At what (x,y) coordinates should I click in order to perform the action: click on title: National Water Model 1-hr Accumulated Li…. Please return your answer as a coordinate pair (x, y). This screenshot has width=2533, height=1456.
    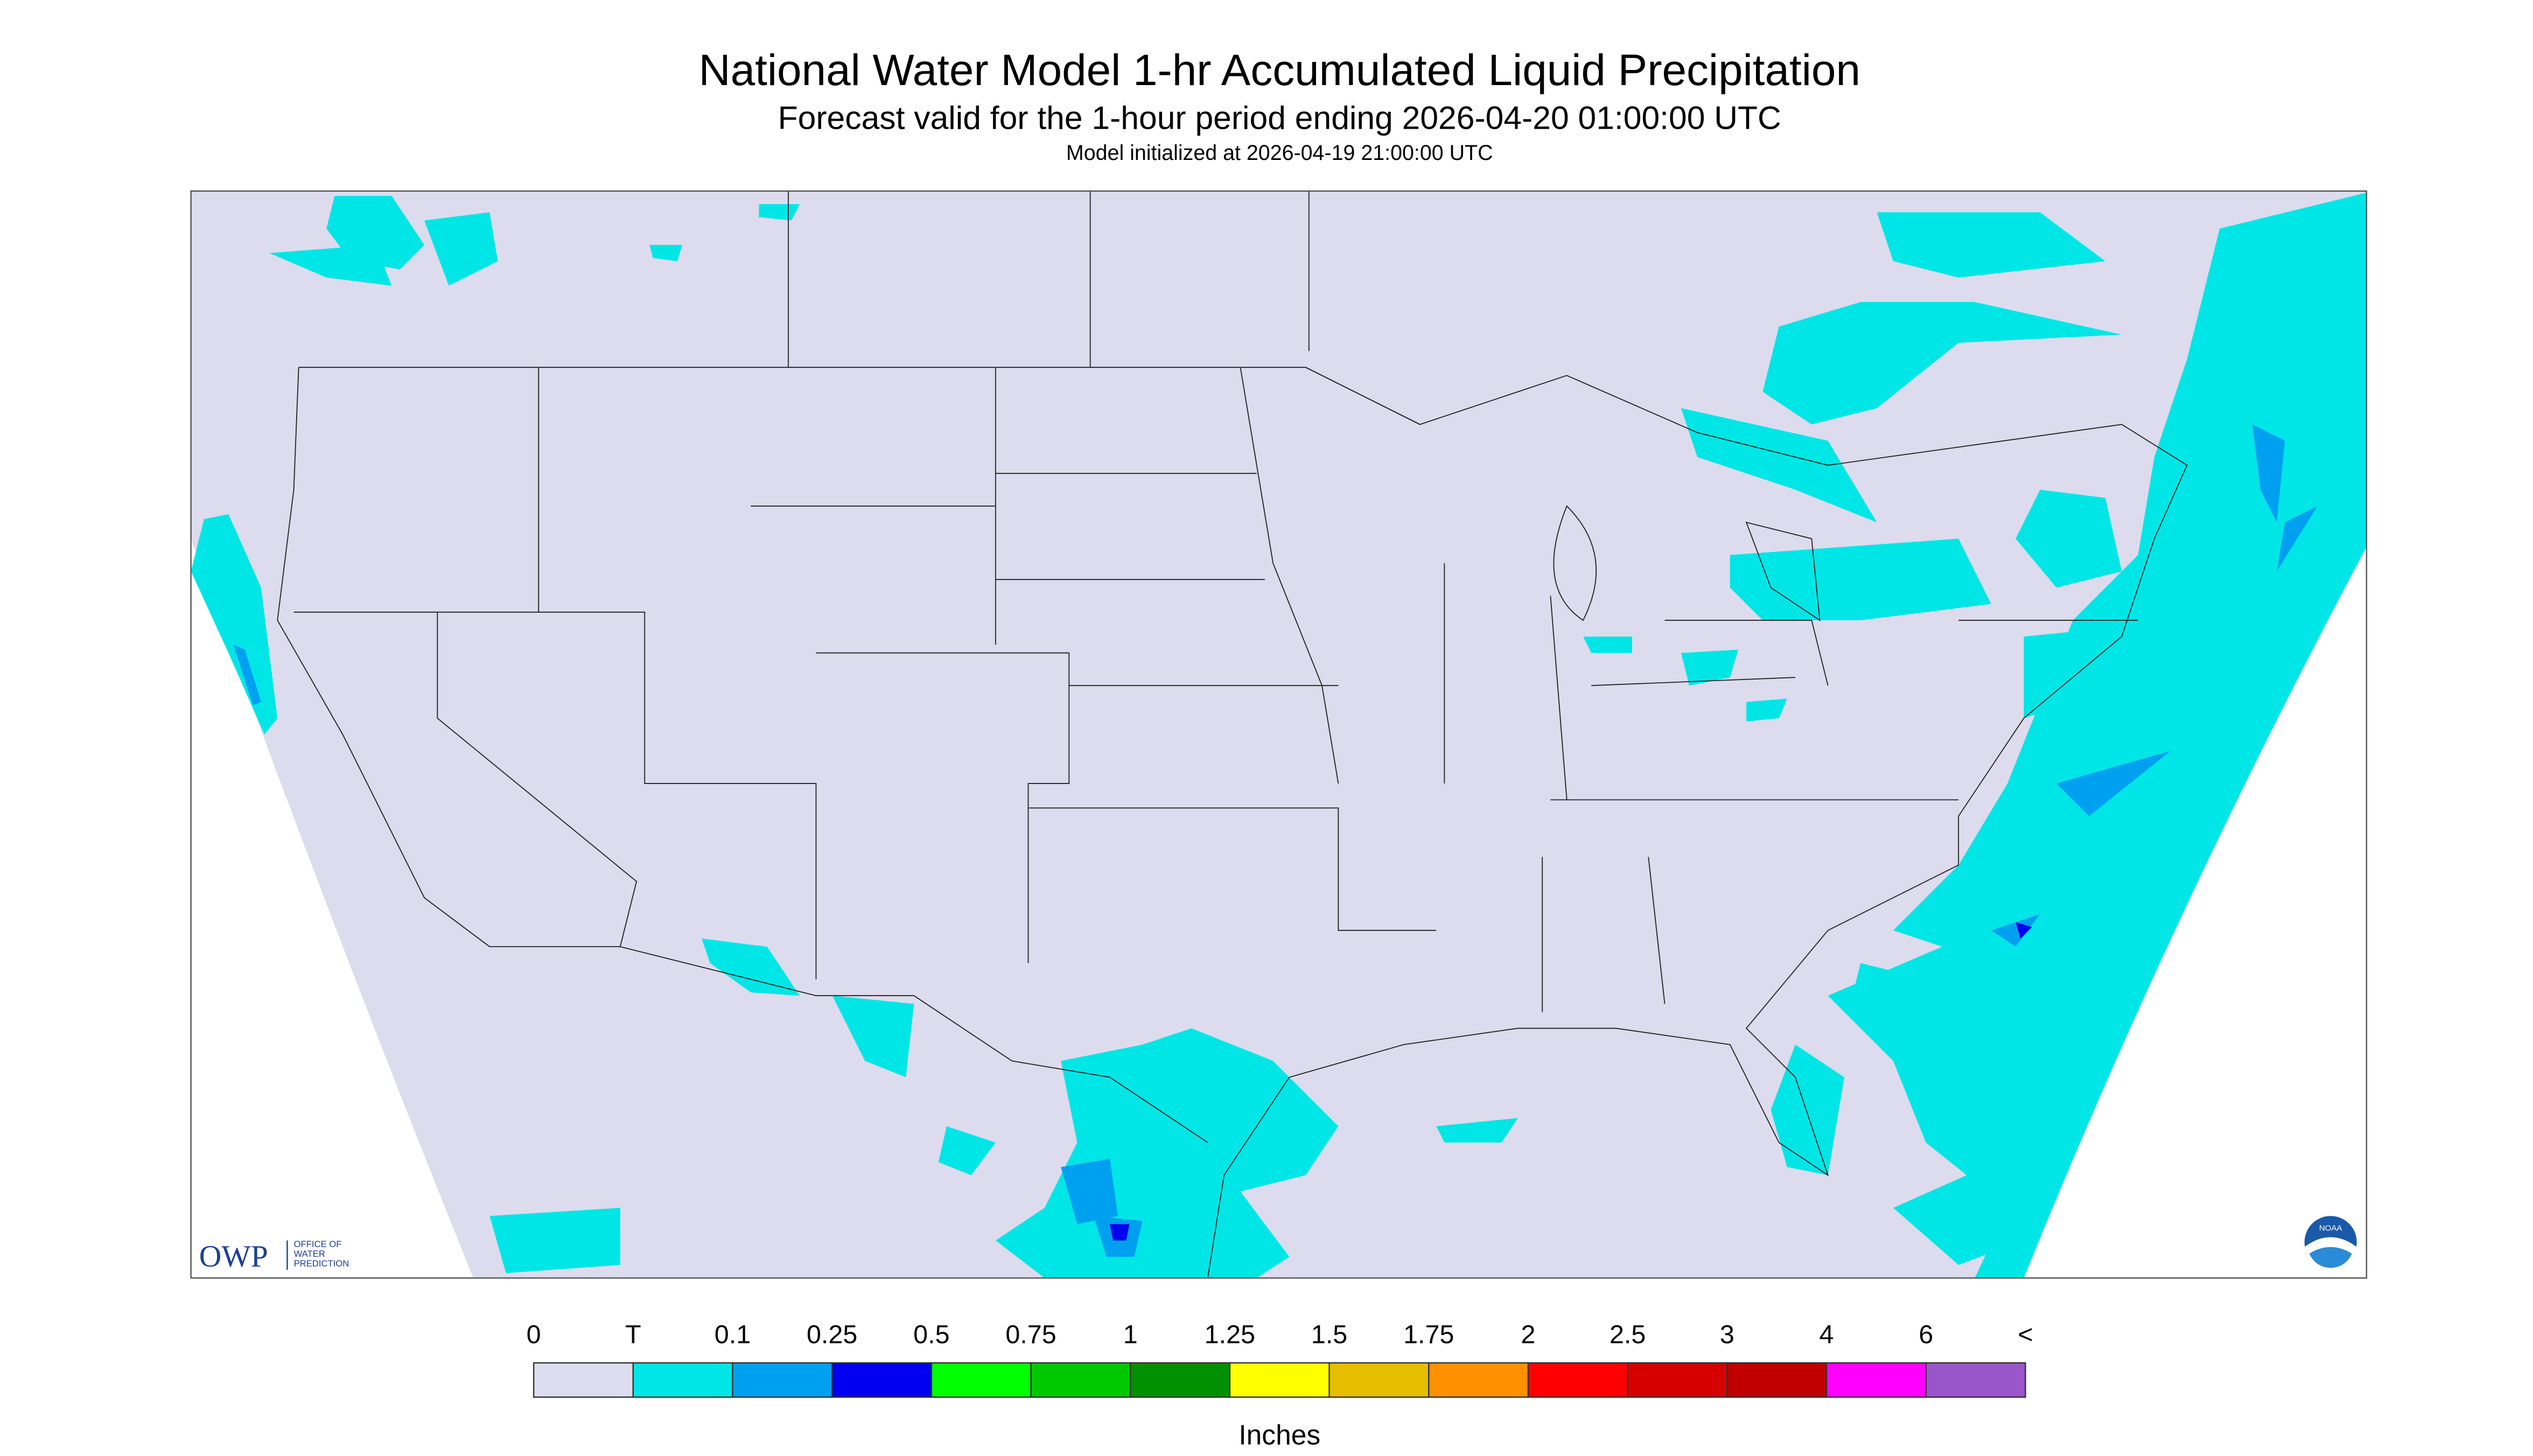
    Looking at the image, I should click on (1279, 70).